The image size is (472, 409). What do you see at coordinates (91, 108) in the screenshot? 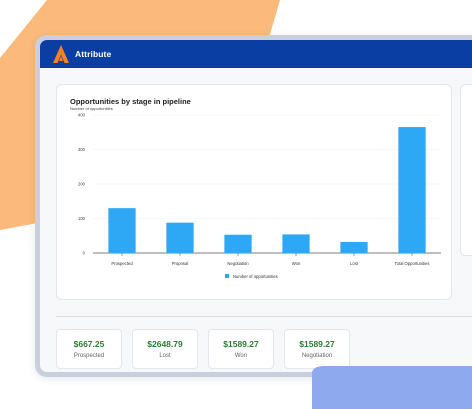
I see `chart-y-axis-label: Number of opportunities` at bounding box center [91, 108].